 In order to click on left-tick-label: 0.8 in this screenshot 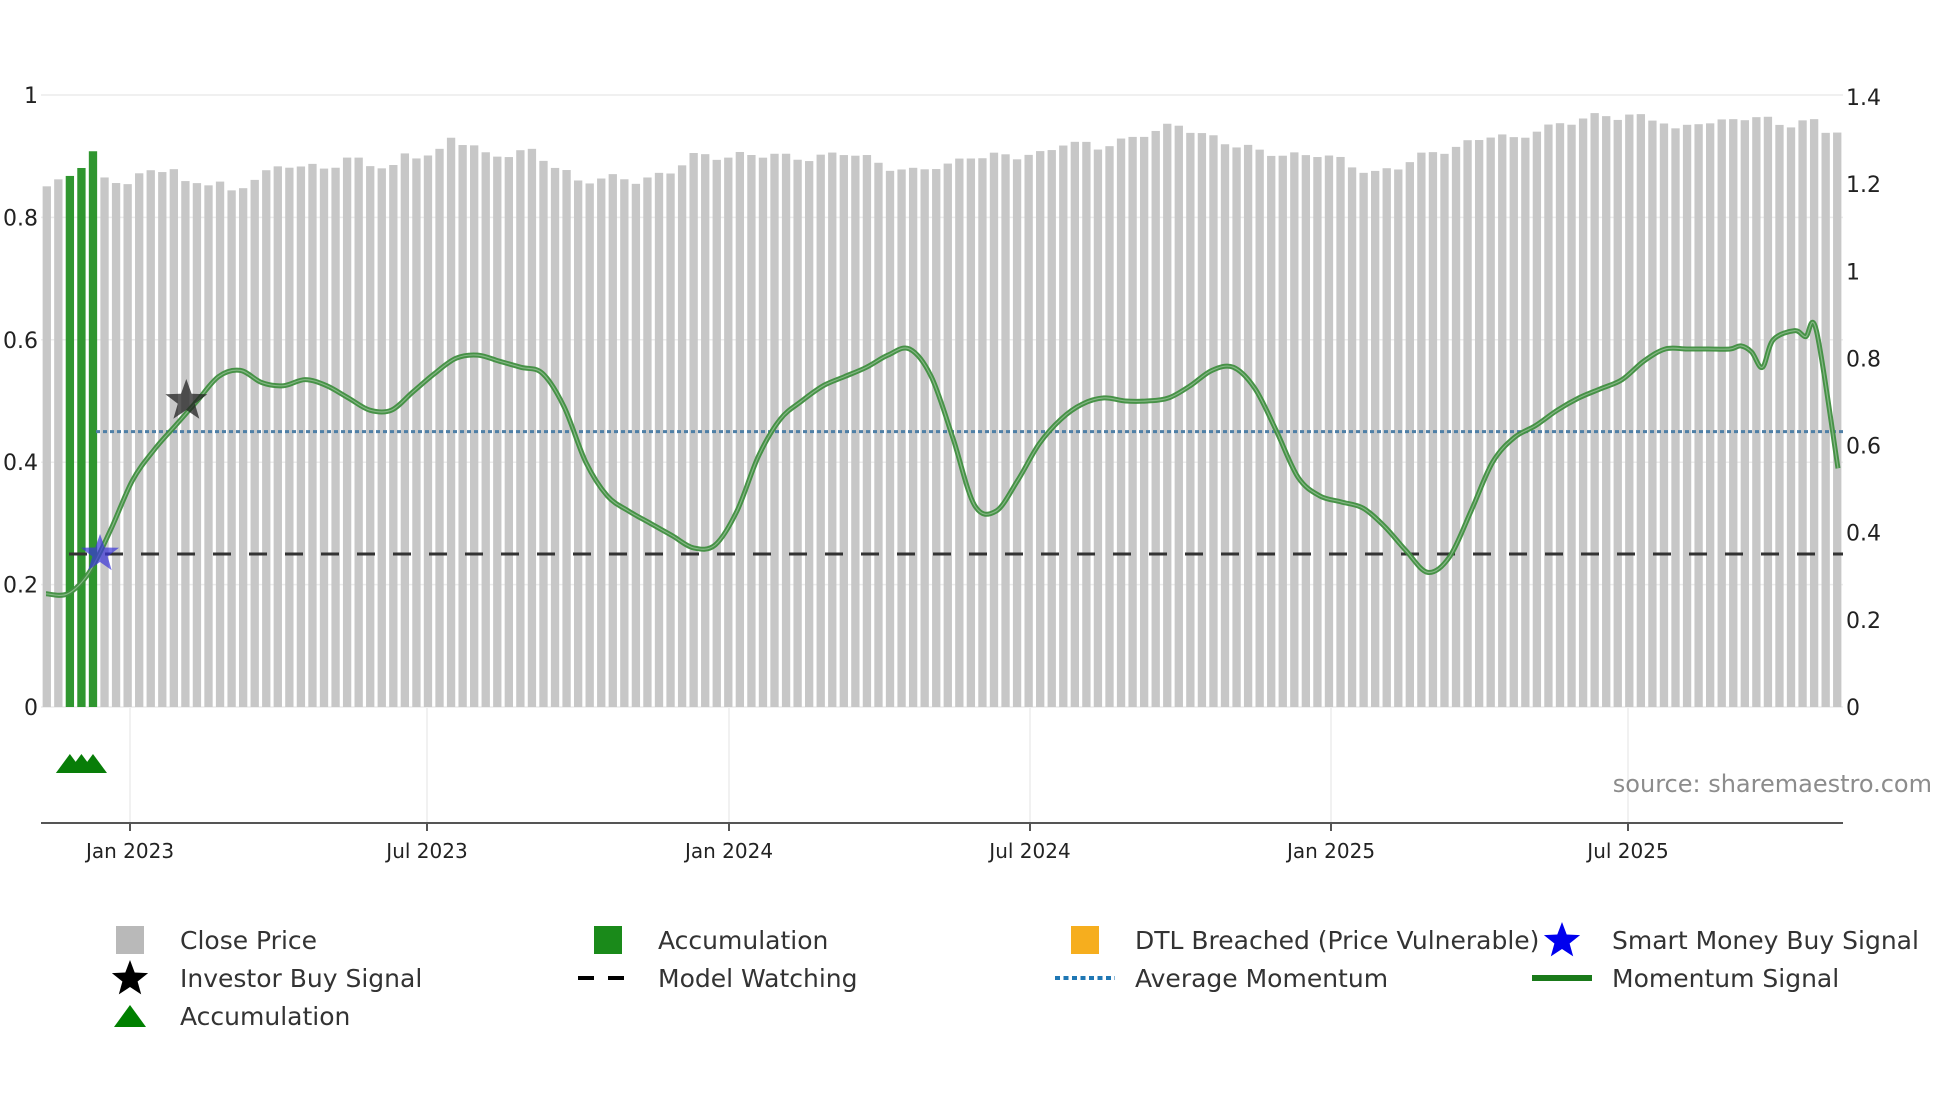, I will do `click(20, 218)`.